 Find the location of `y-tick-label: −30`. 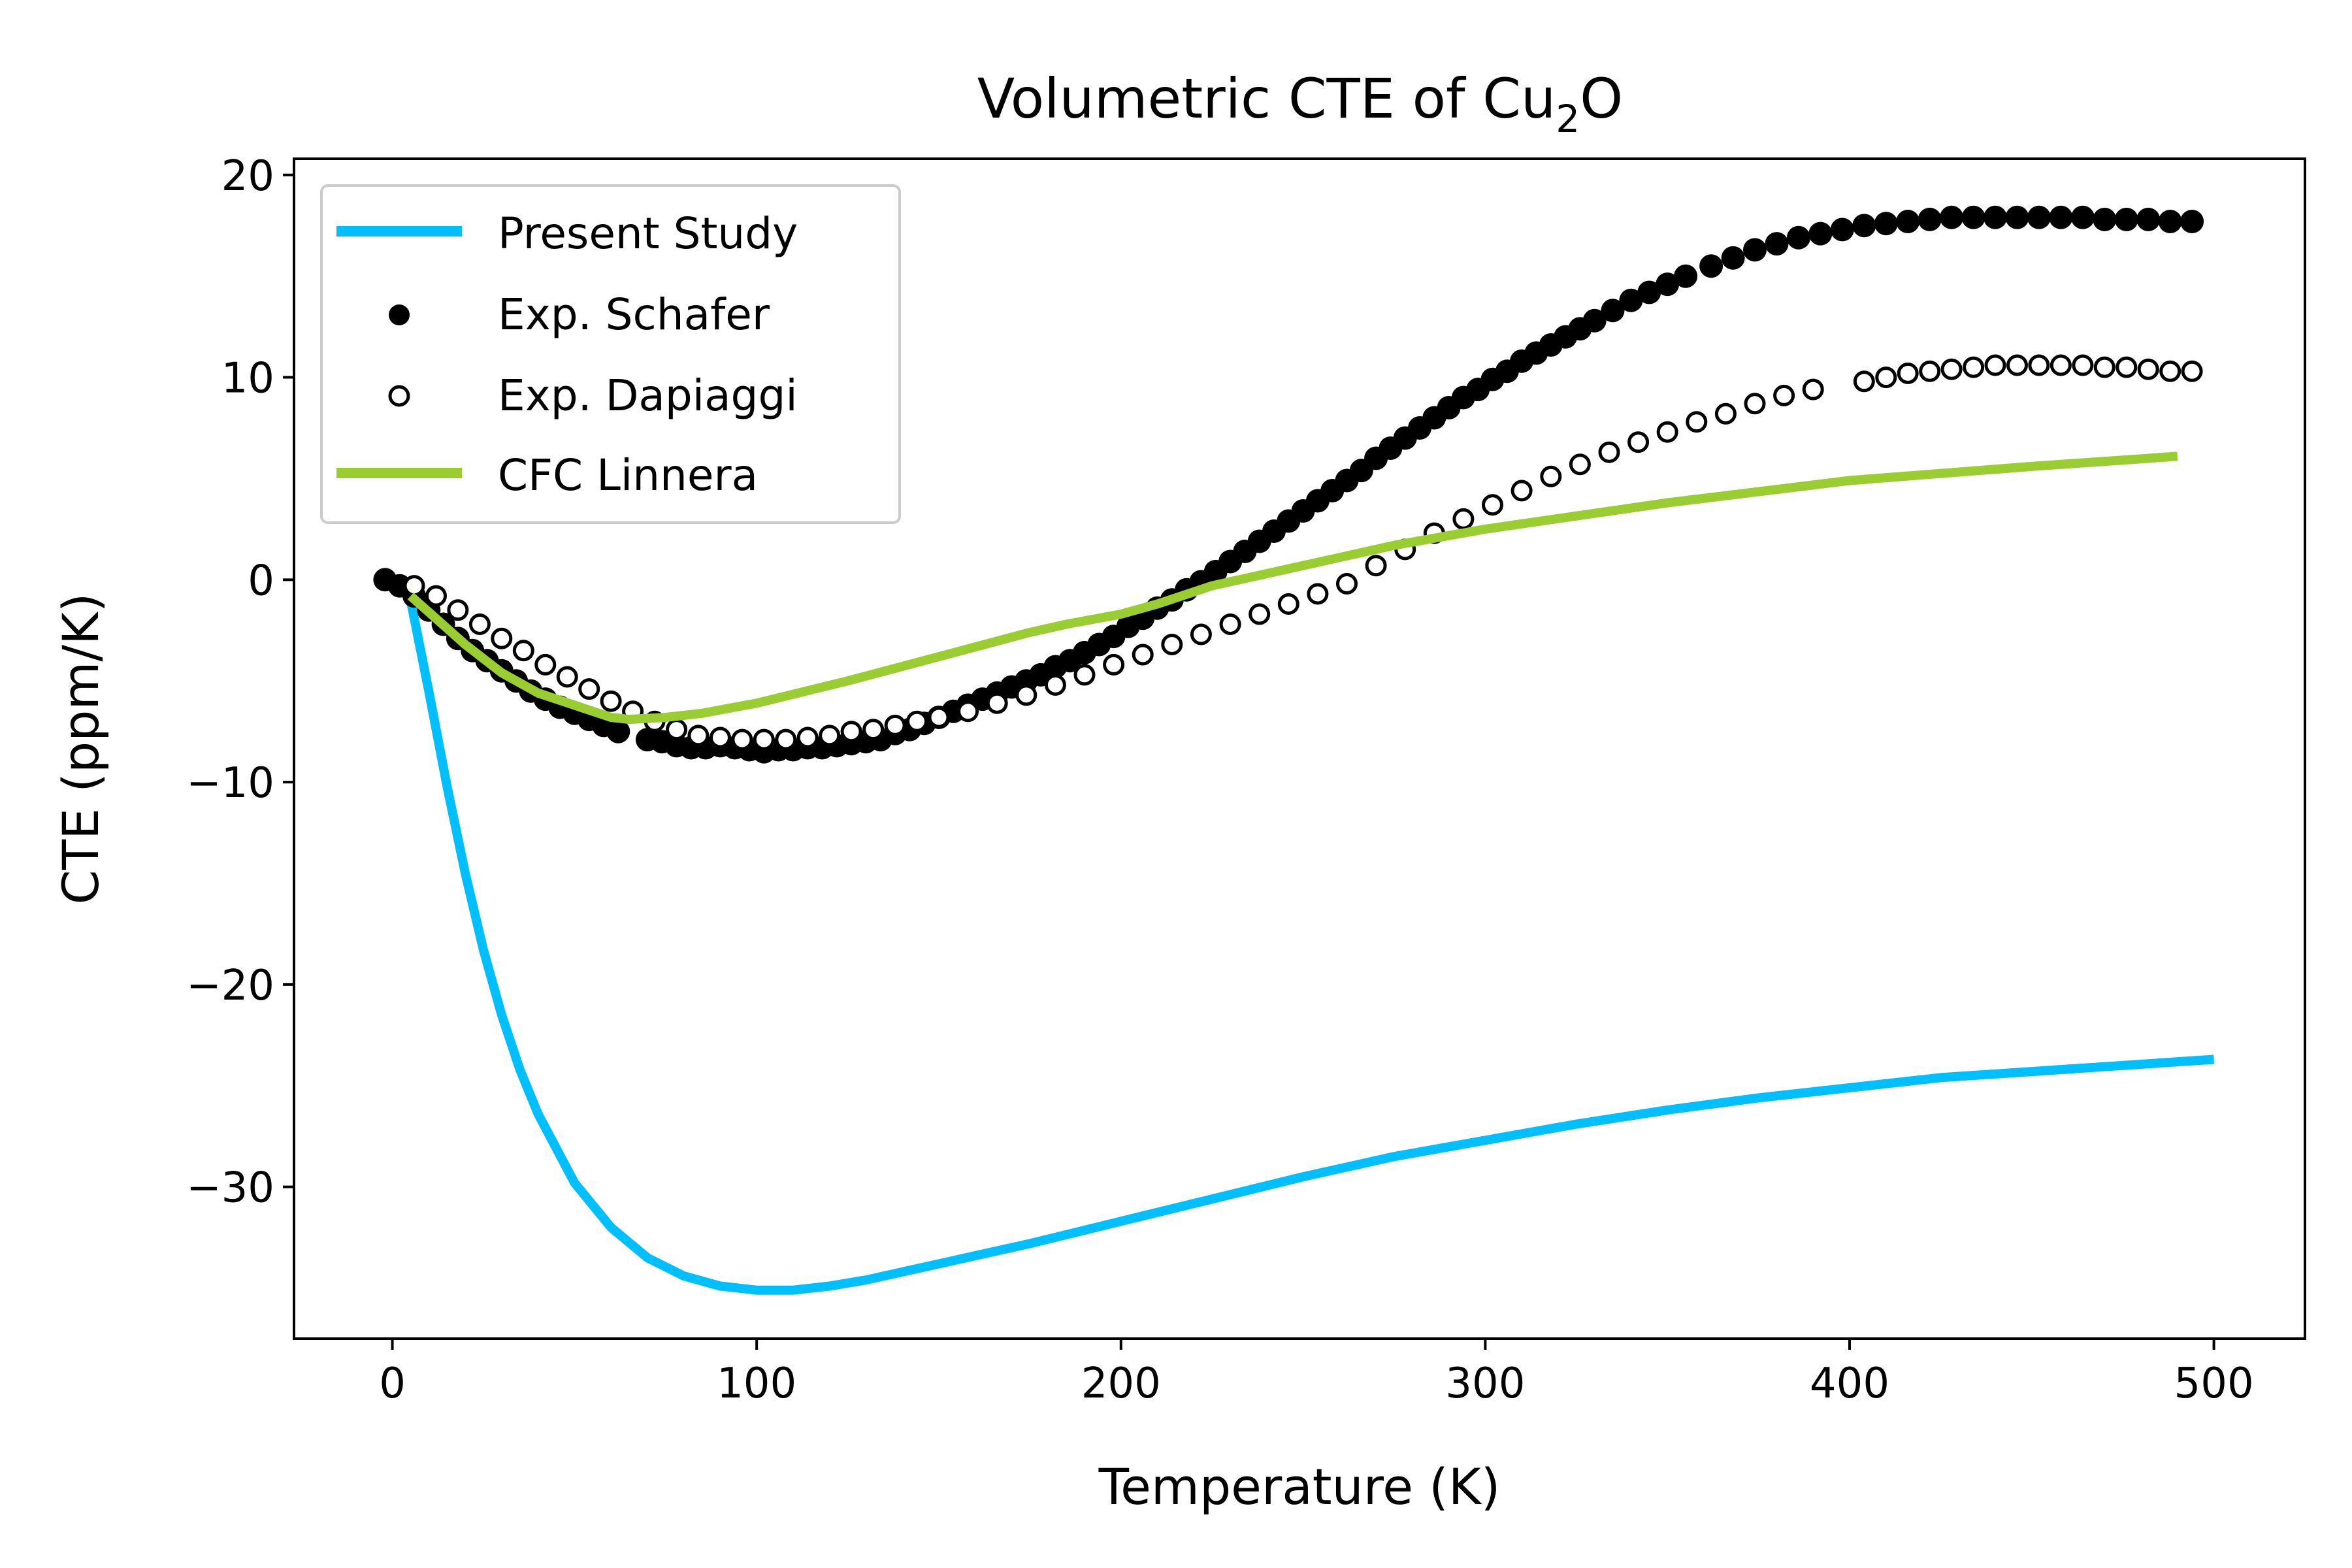

y-tick-label: −30 is located at coordinates (230, 1188).